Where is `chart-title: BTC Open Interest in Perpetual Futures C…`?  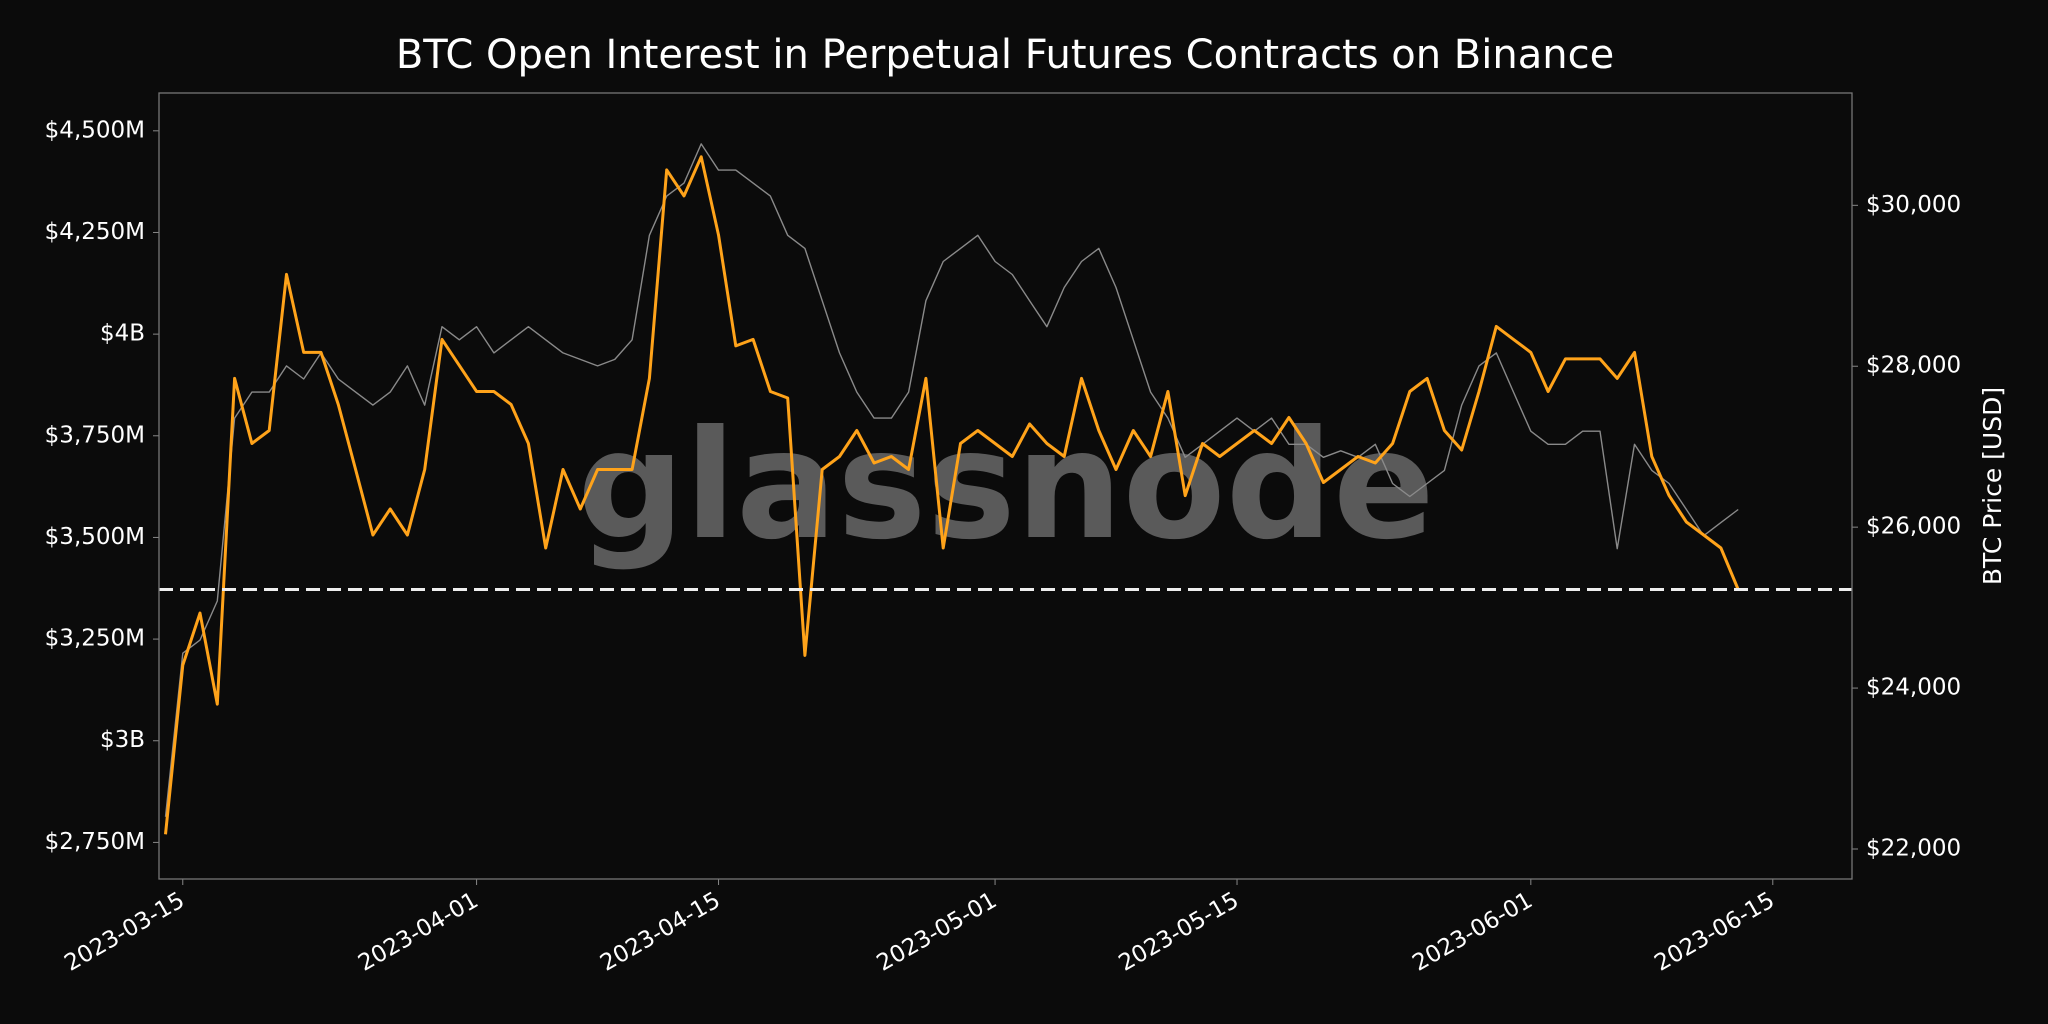
chart-title: BTC Open Interest in Perpetual Futures C… is located at coordinates (1005, 55).